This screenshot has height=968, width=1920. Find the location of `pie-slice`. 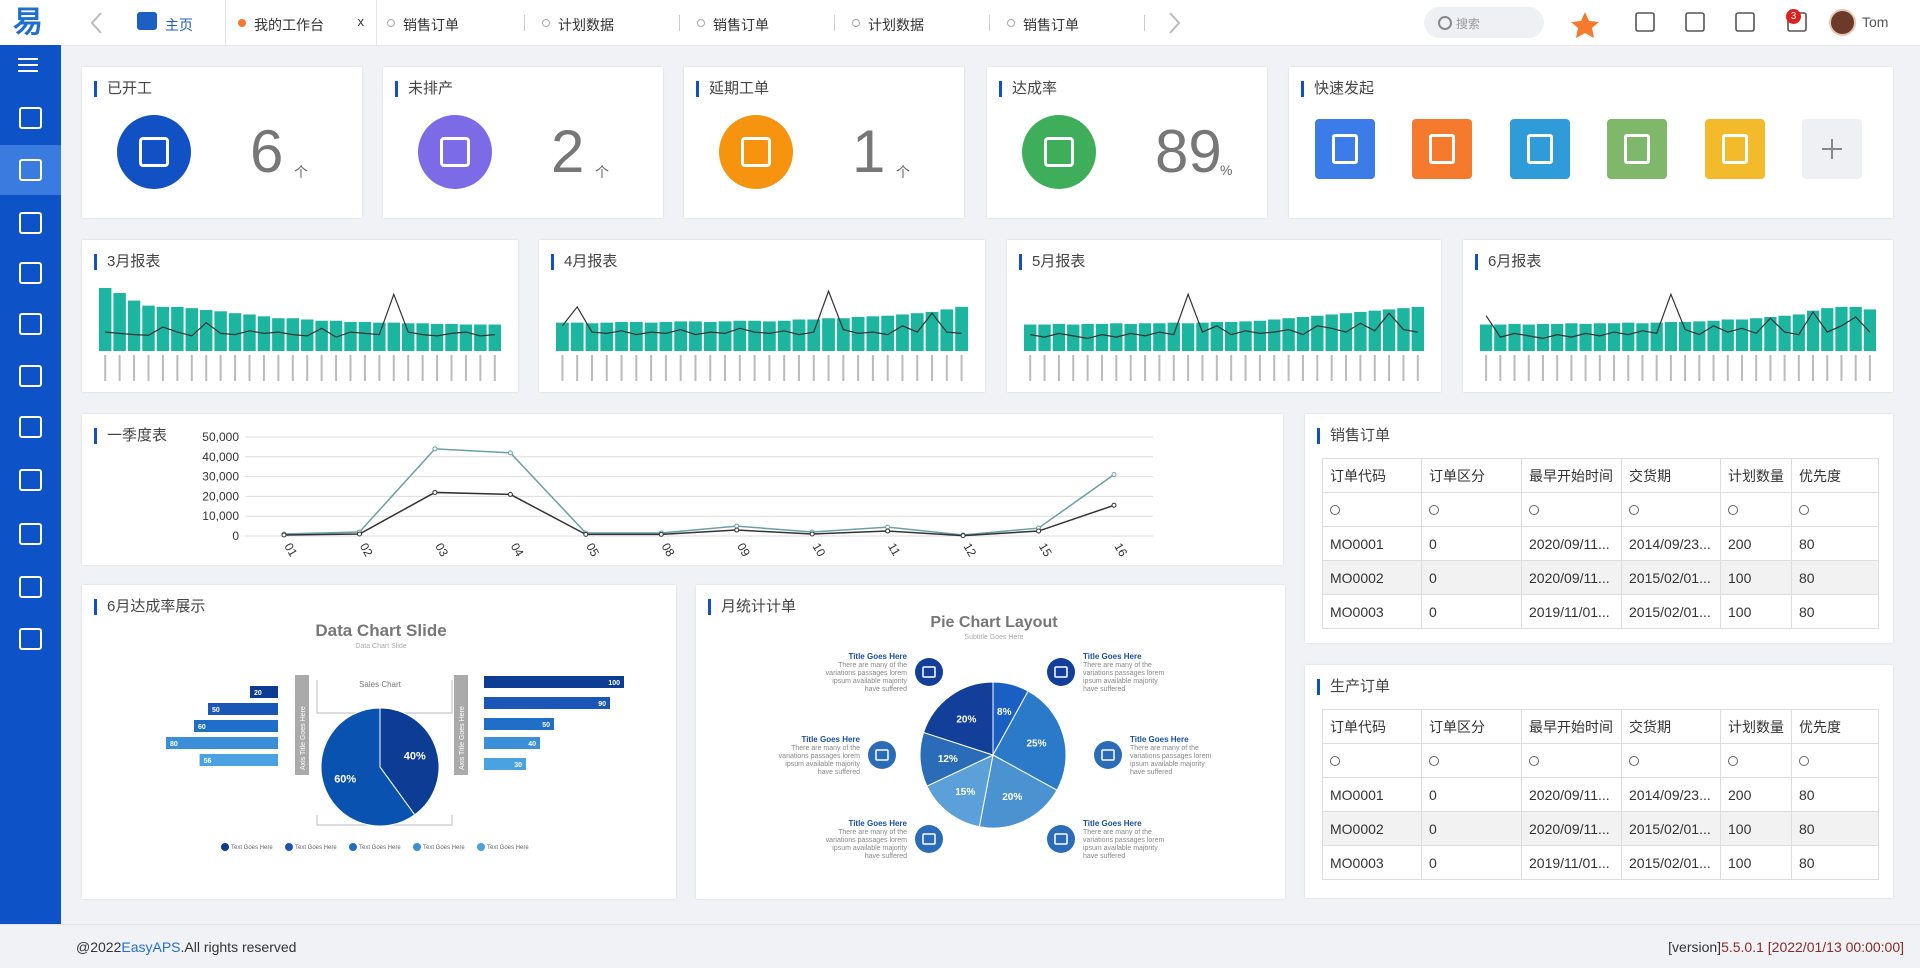

pie-slice is located at coordinates (368, 767).